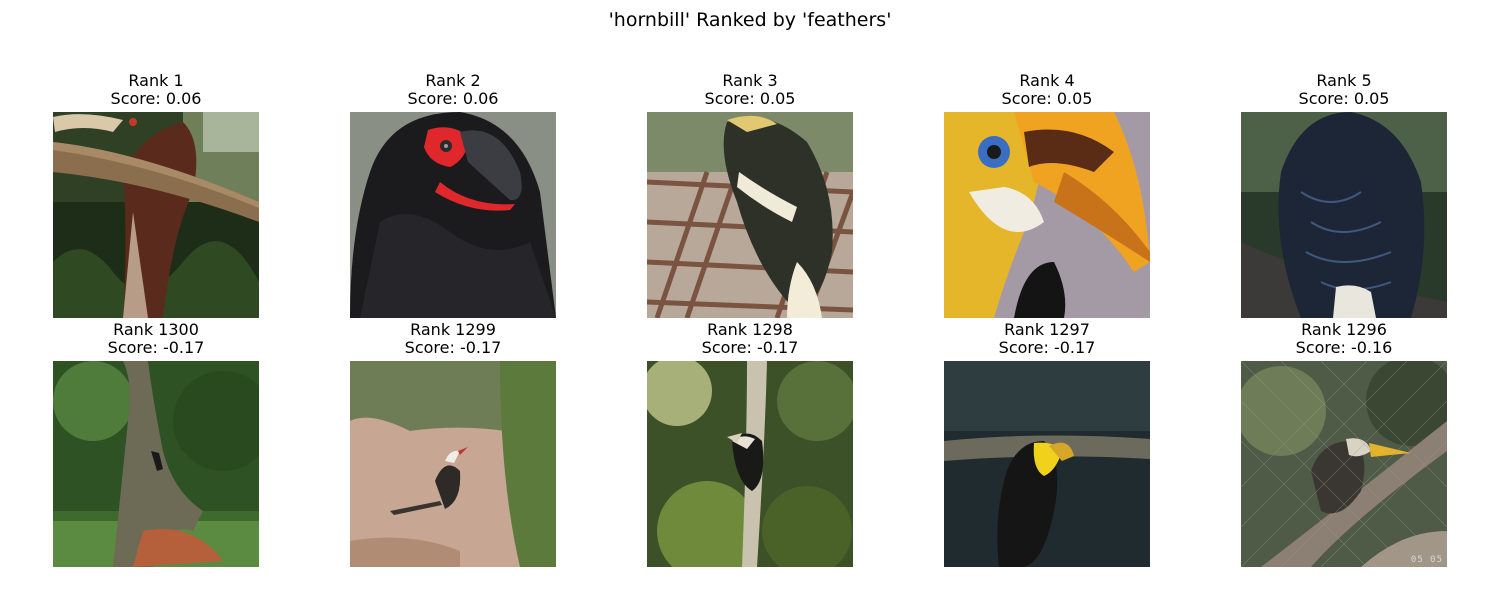 The width and height of the screenshot is (1500, 600). Describe the element at coordinates (1047, 215) in the screenshot. I see `wreathed-hornbill-head-photo` at that location.